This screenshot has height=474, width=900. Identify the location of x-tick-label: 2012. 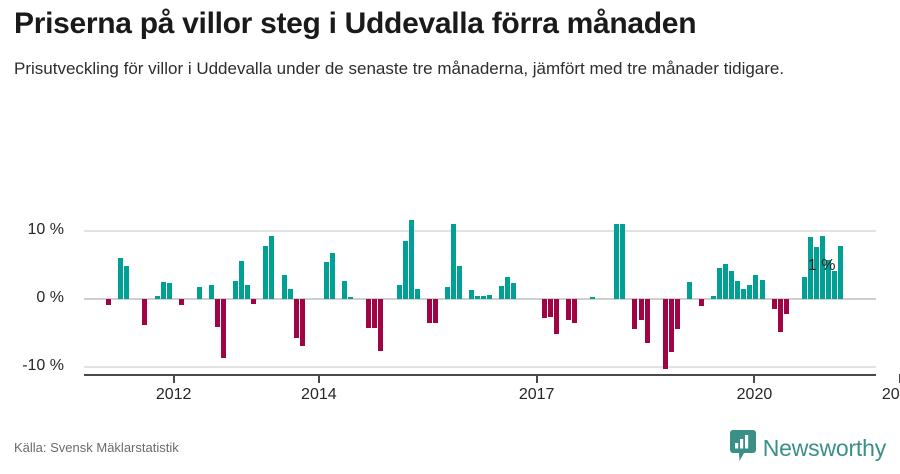
(173, 394).